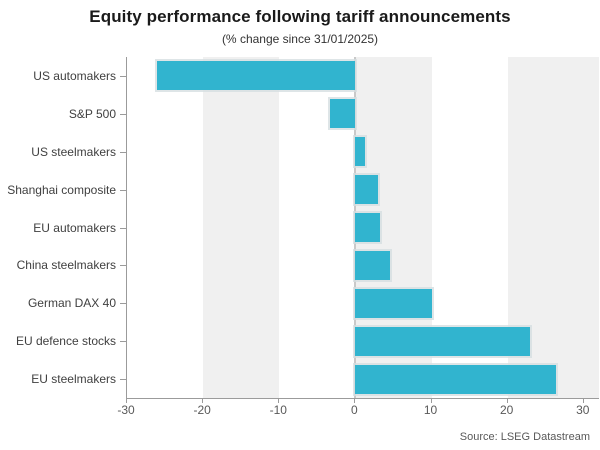  Describe the element at coordinates (278, 410) in the screenshot. I see `x-tick-label: -10` at that location.